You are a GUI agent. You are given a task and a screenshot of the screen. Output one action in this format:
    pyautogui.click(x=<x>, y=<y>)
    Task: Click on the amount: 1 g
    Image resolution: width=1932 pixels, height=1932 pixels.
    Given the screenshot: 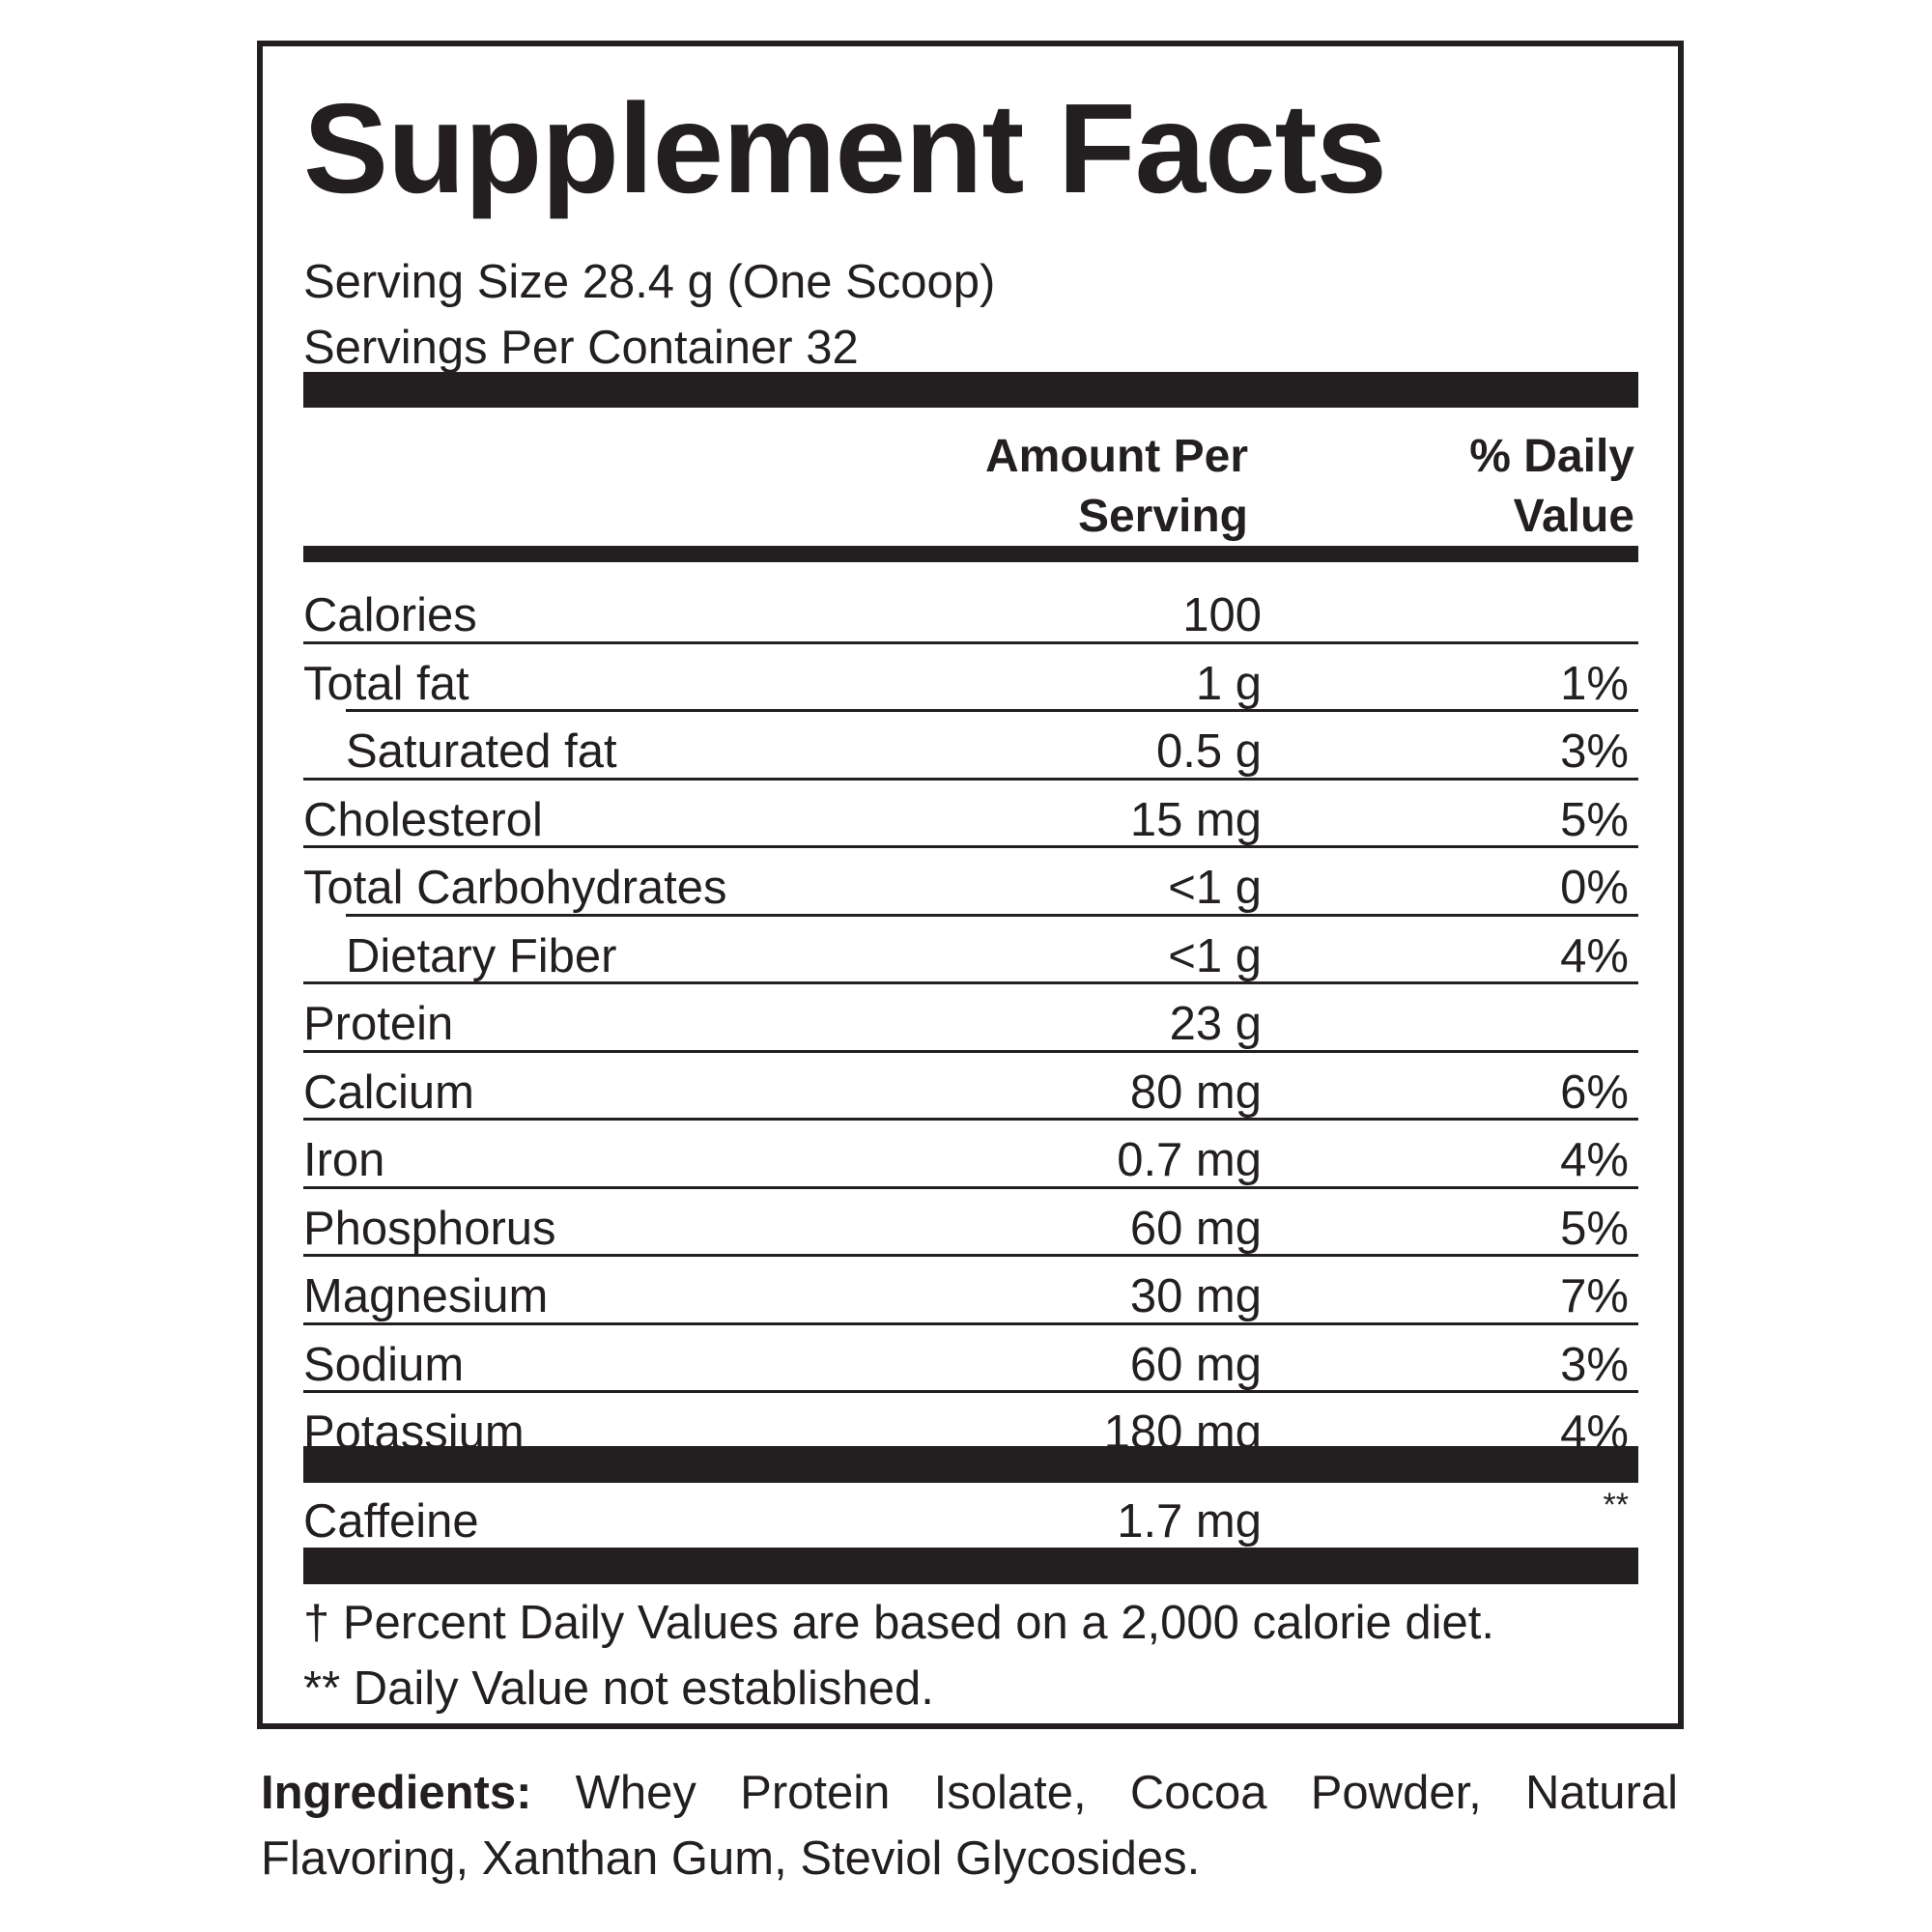 What is the action you would take?
    pyautogui.click(x=1228, y=683)
    